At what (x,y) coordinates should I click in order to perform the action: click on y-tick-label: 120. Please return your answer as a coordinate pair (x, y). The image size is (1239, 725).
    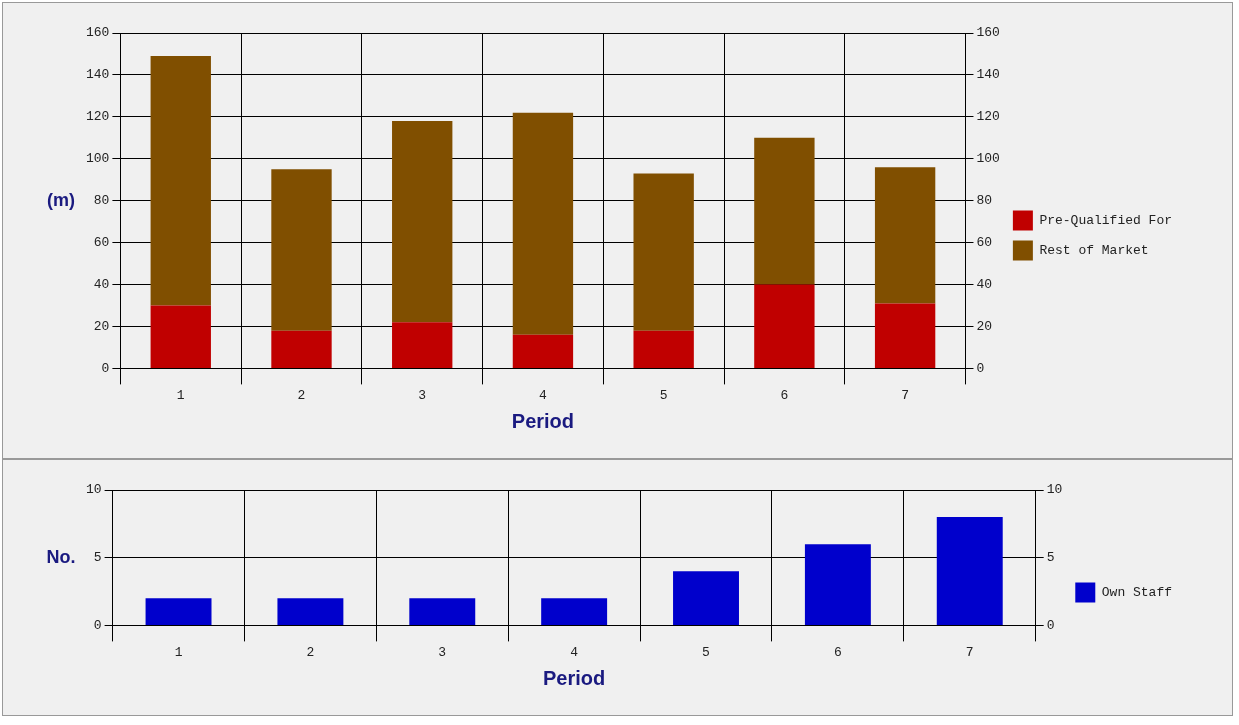
    Looking at the image, I should click on (98, 117).